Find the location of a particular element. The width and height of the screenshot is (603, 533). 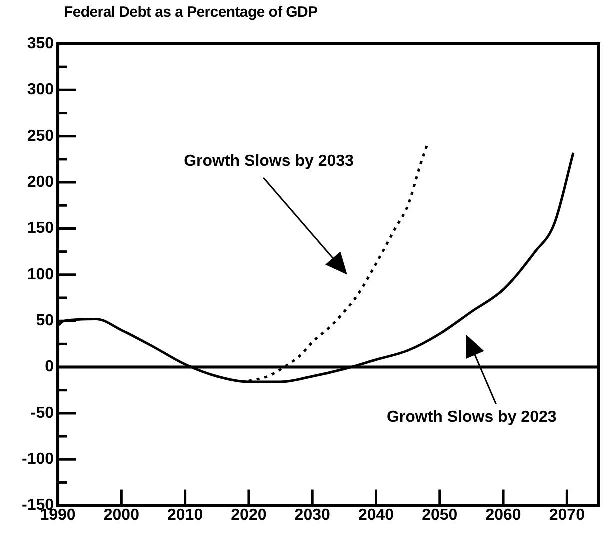

chart-title: Federal Debt as a Percentage of GDP is located at coordinates (191, 12).